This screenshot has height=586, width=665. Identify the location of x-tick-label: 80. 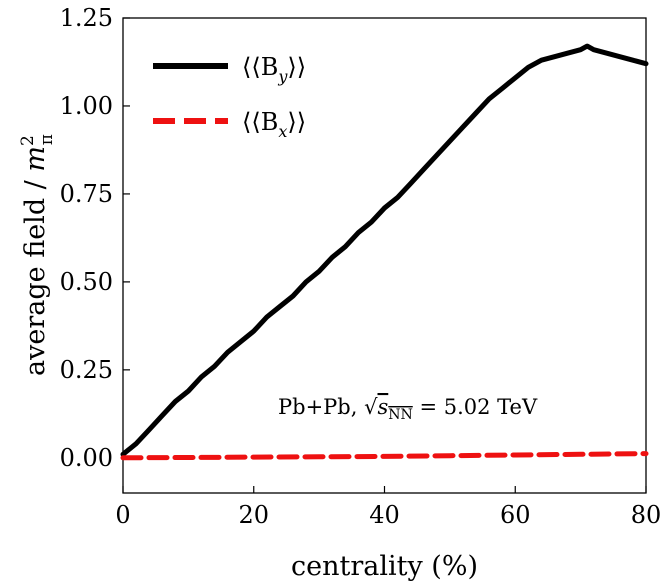
(646, 515).